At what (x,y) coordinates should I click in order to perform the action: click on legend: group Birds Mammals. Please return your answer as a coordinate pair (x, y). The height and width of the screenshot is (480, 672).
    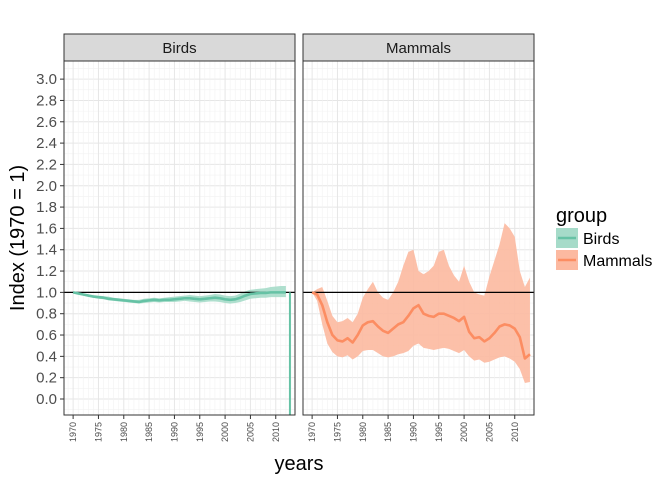
    Looking at the image, I should click on (604, 237).